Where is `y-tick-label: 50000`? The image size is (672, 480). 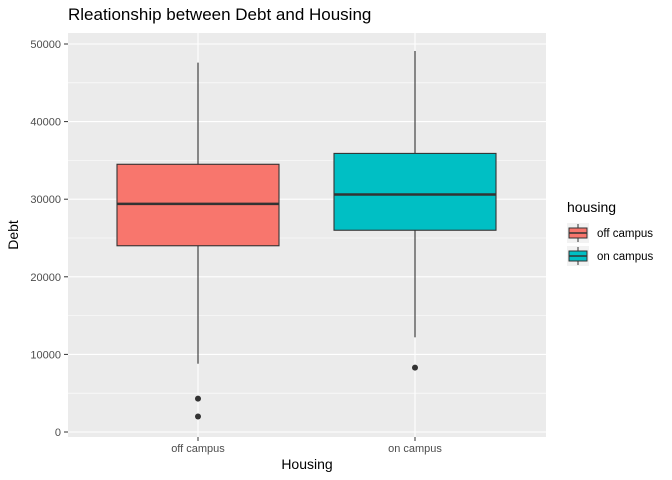 y-tick-label: 50000 is located at coordinates (45, 45).